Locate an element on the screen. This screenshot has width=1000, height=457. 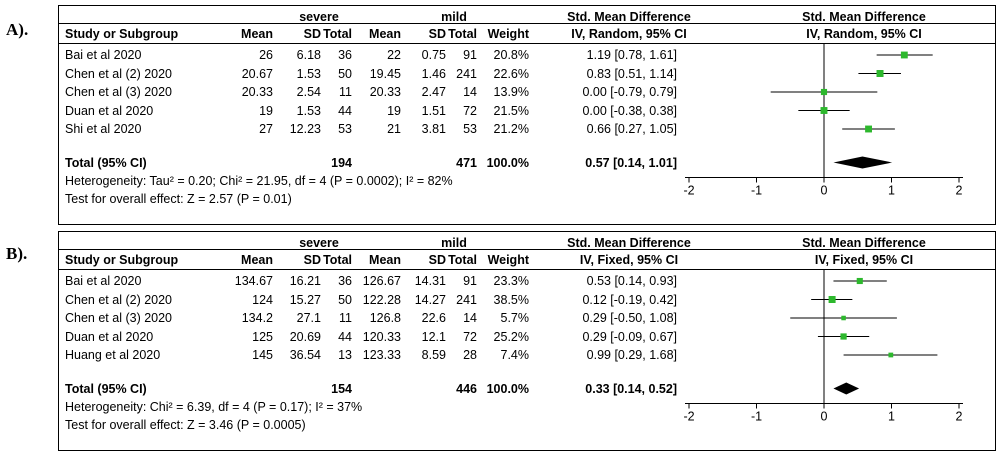
study-sd2-value: 14.27 is located at coordinates (430, 299).